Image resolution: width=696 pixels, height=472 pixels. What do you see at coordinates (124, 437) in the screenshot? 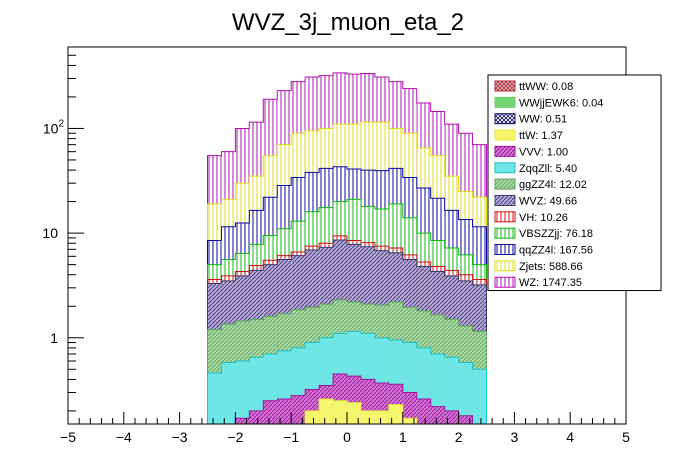
I see `x-tick-label: −4` at bounding box center [124, 437].